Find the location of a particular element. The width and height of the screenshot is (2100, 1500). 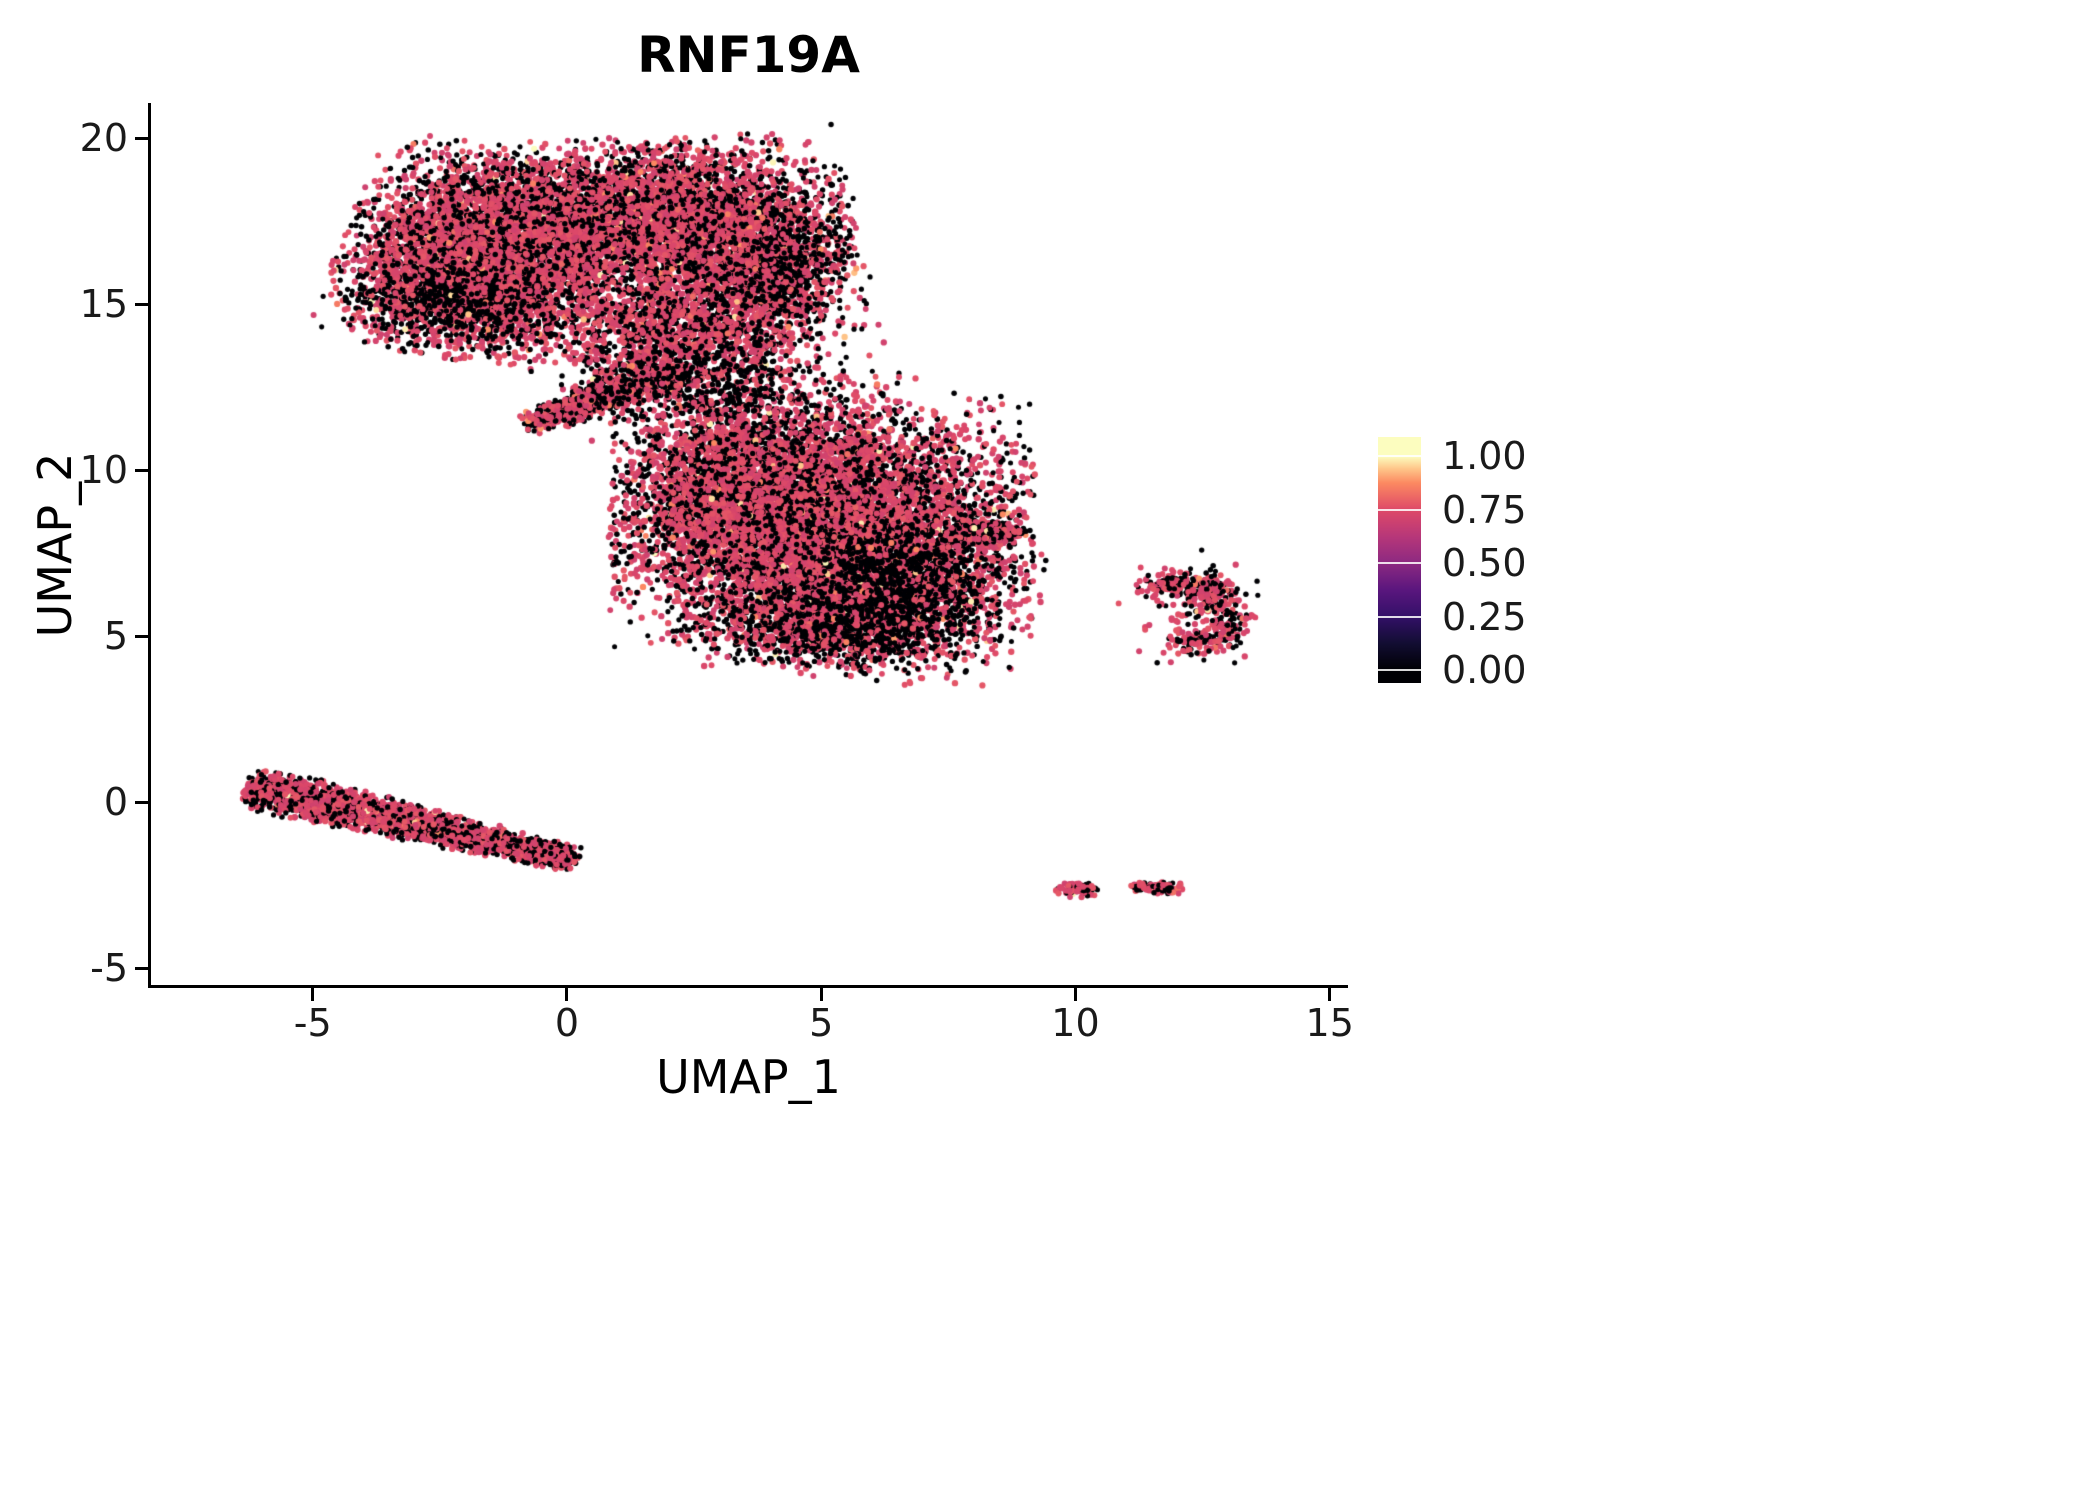

x-tick-label: 0 is located at coordinates (567, 1023).